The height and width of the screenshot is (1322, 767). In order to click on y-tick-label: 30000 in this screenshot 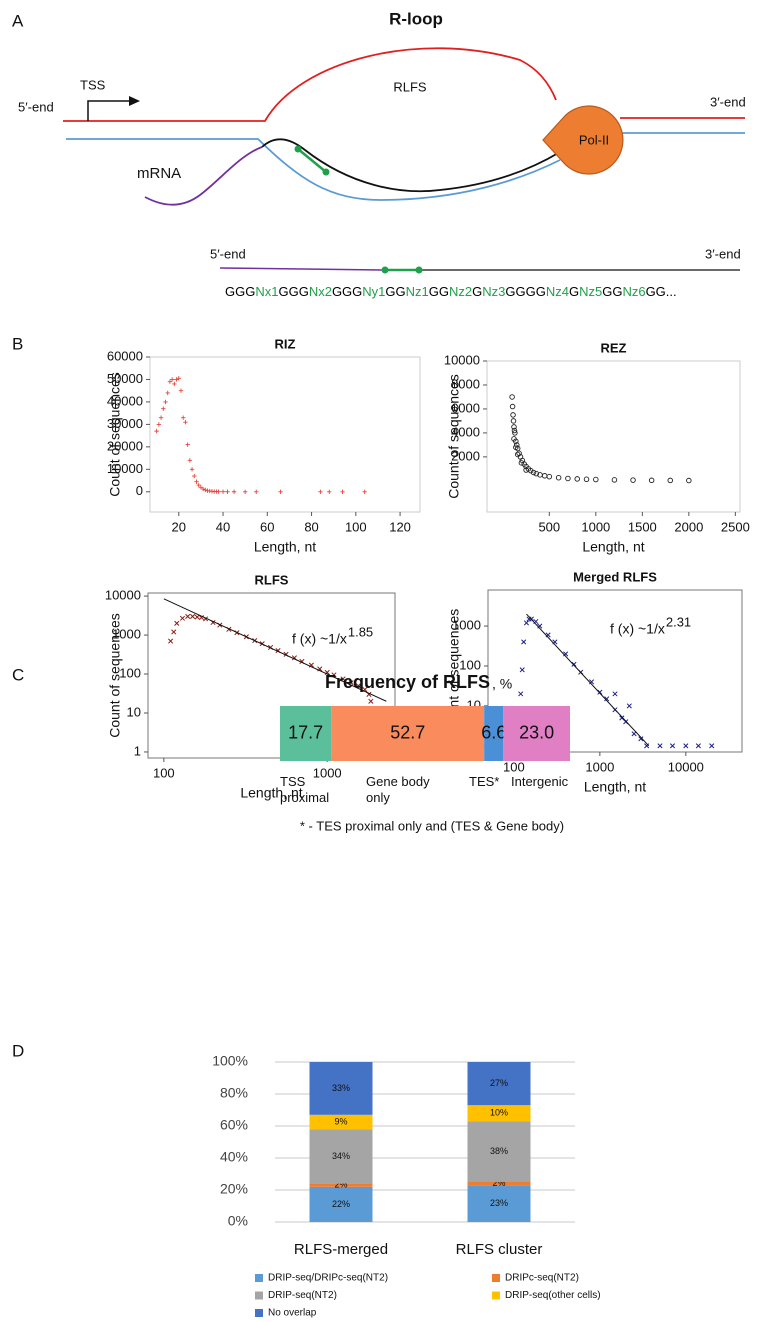, I will do `click(125, 423)`.